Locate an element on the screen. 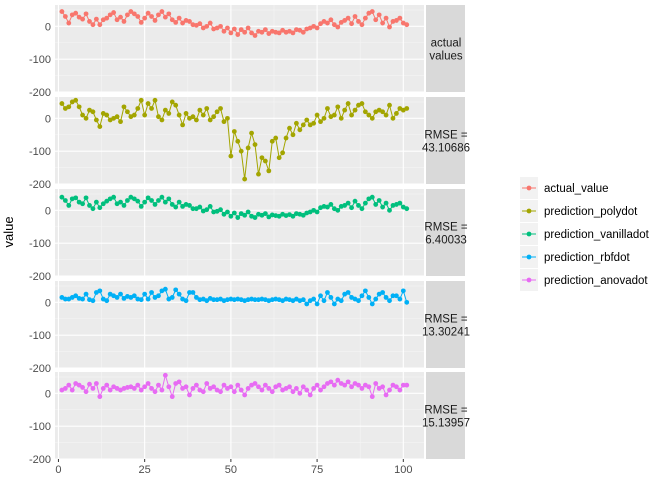 The width and height of the screenshot is (672, 480). legend-label: prediction_polydot is located at coordinates (591, 212).